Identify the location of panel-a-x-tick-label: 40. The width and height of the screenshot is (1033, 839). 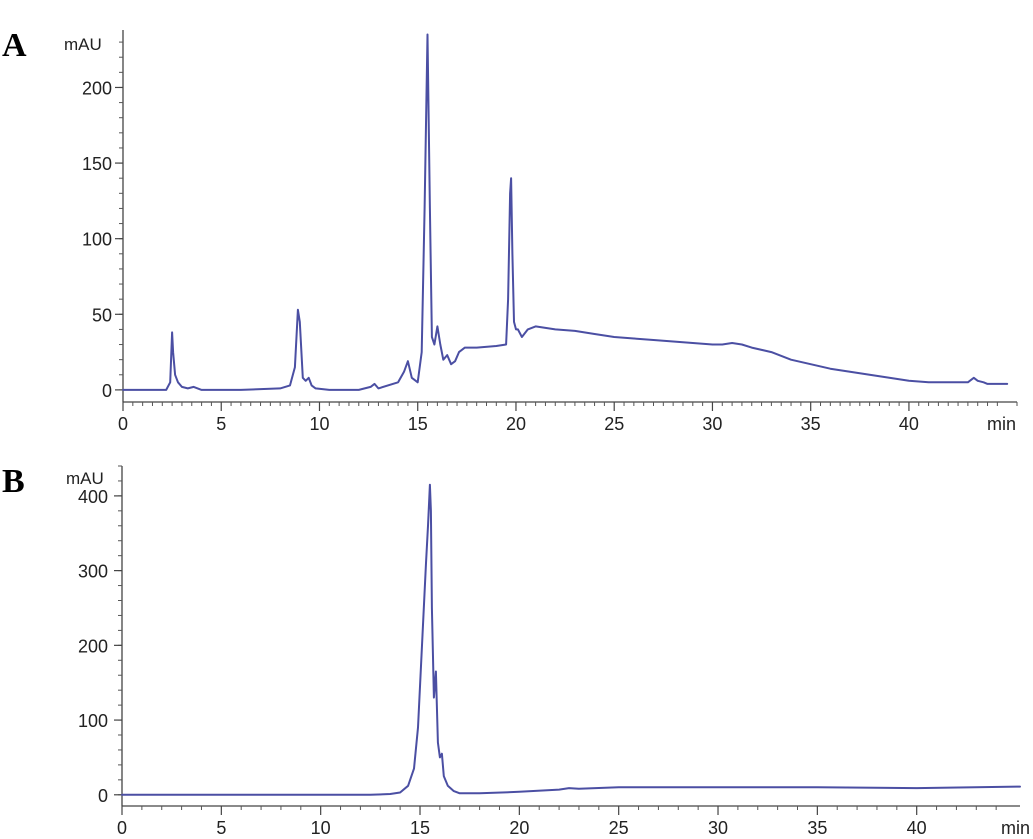
(909, 424).